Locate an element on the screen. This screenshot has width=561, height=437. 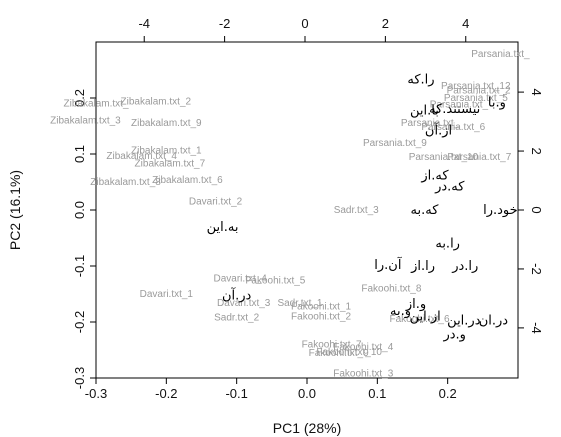
observation-label: Fakoohi.txt_6 is located at coordinates (420, 319).